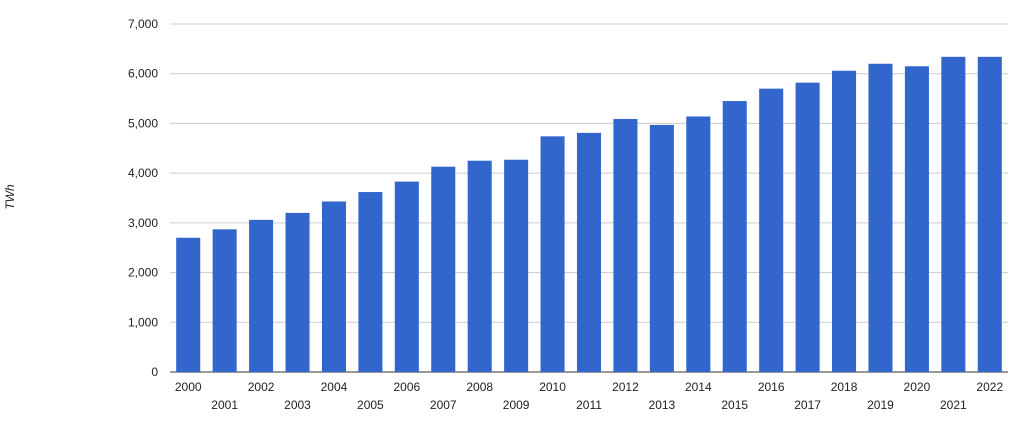 The width and height of the screenshot is (1024, 432). I want to click on x-tick-label: 2015, so click(734, 405).